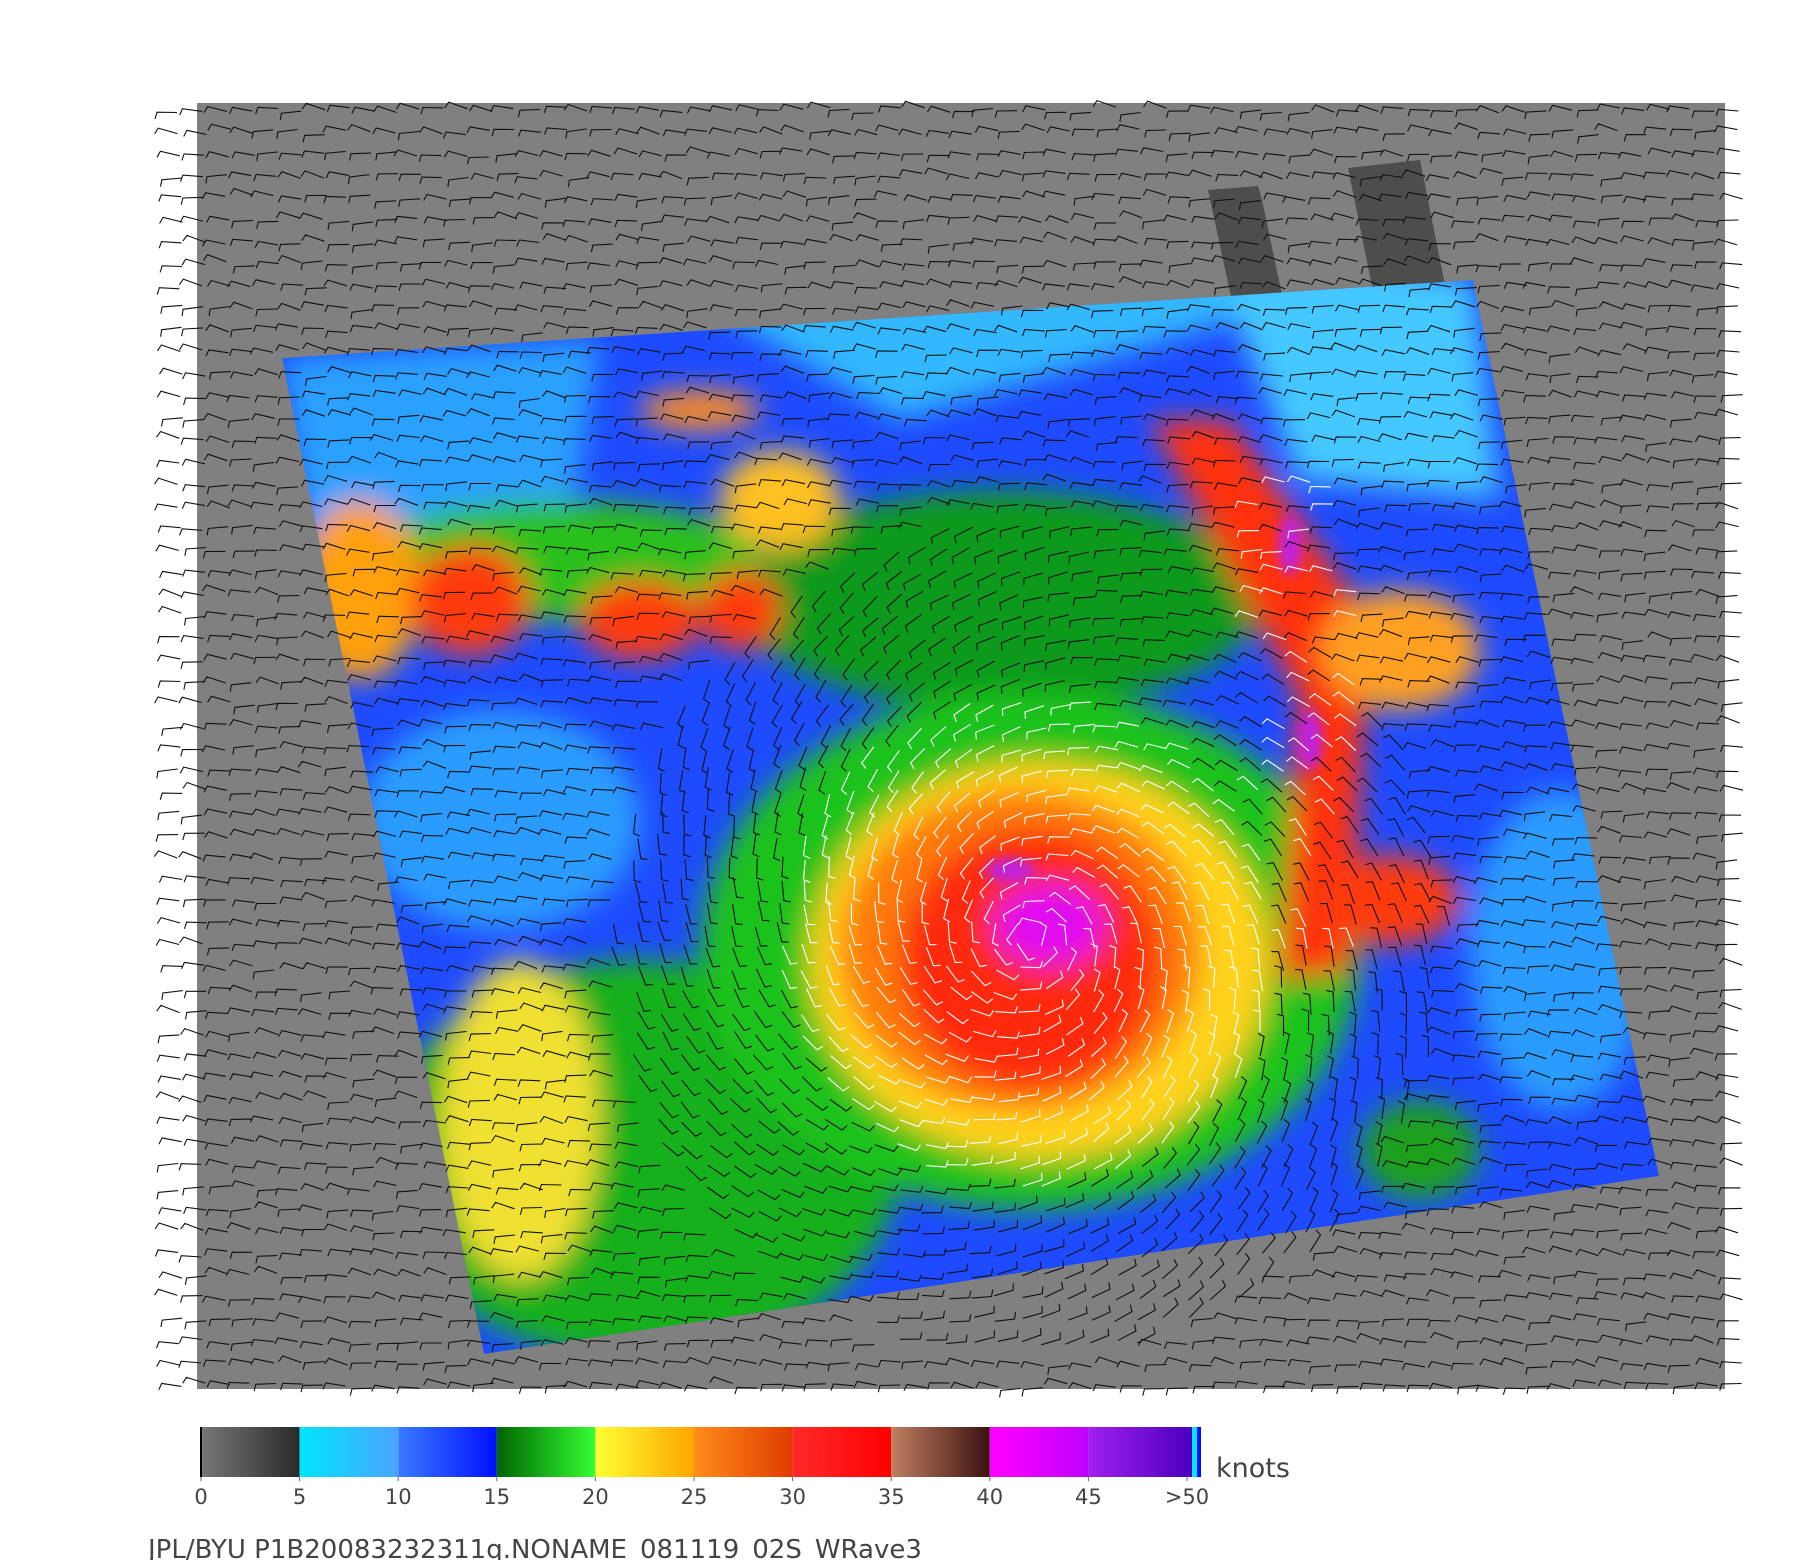 Image resolution: width=1820 pixels, height=1564 pixels. I want to click on tick-label: 10, so click(398, 1497).